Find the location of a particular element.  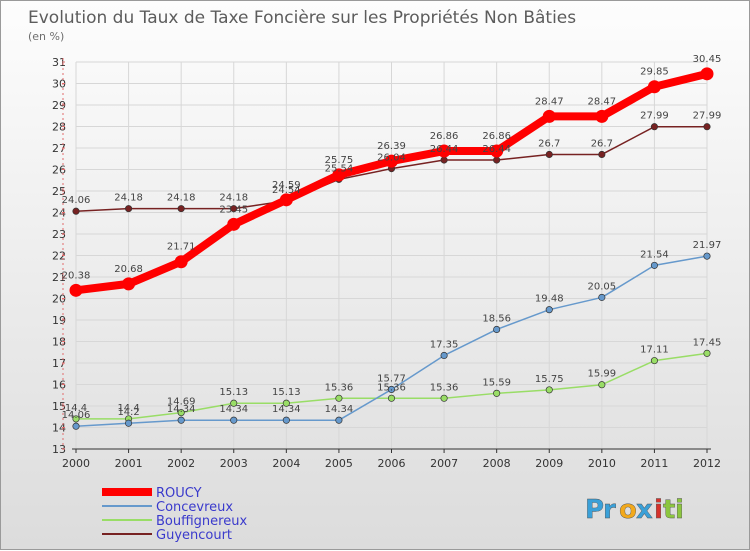

data-label-concevreux: 14.06 is located at coordinates (76, 415).